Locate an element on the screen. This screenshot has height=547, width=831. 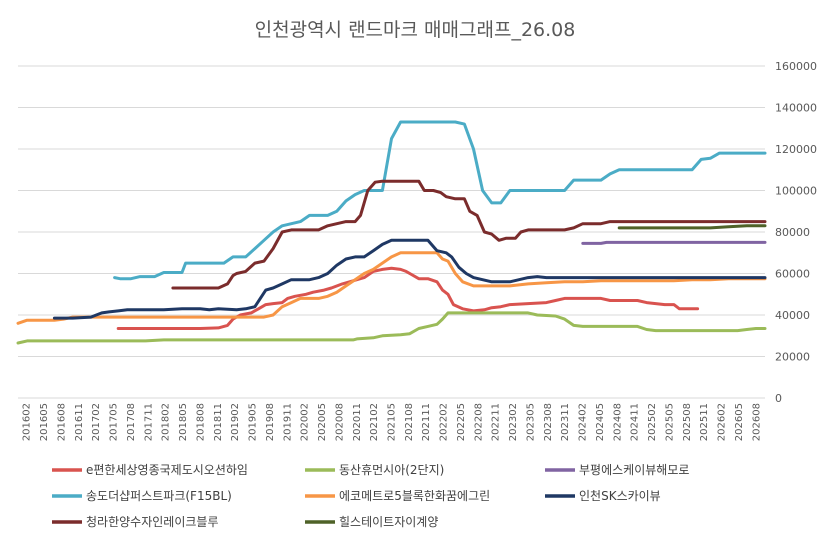
y-tick-label: 40000 is located at coordinates (792, 315).